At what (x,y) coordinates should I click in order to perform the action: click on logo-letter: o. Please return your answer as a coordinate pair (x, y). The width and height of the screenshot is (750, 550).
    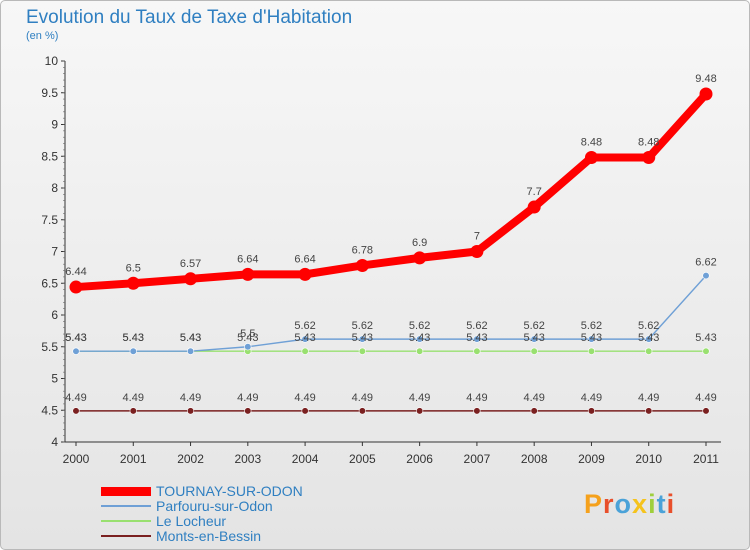
    Looking at the image, I should click on (623, 504).